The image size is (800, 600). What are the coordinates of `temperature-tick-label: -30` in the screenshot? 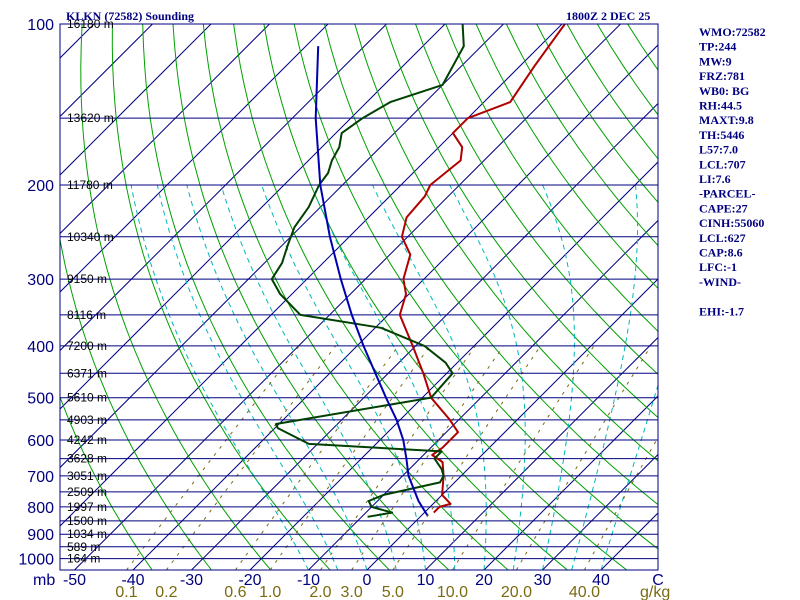 It's located at (191, 580).